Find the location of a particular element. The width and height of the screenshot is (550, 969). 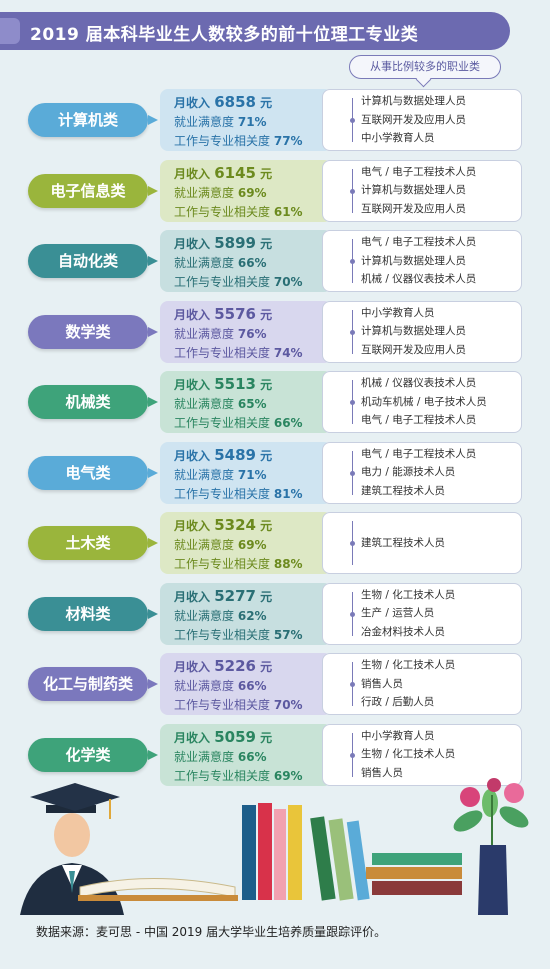

jobs-box: 计算机与数据处理人员 互联网开发及应用人员 中小学教育人员 is located at coordinates (422, 120).